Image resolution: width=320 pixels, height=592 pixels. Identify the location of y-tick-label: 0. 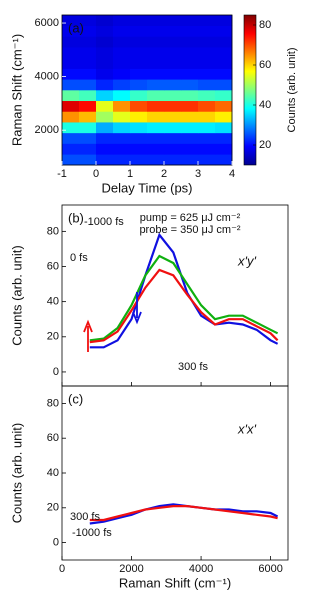
(56, 543).